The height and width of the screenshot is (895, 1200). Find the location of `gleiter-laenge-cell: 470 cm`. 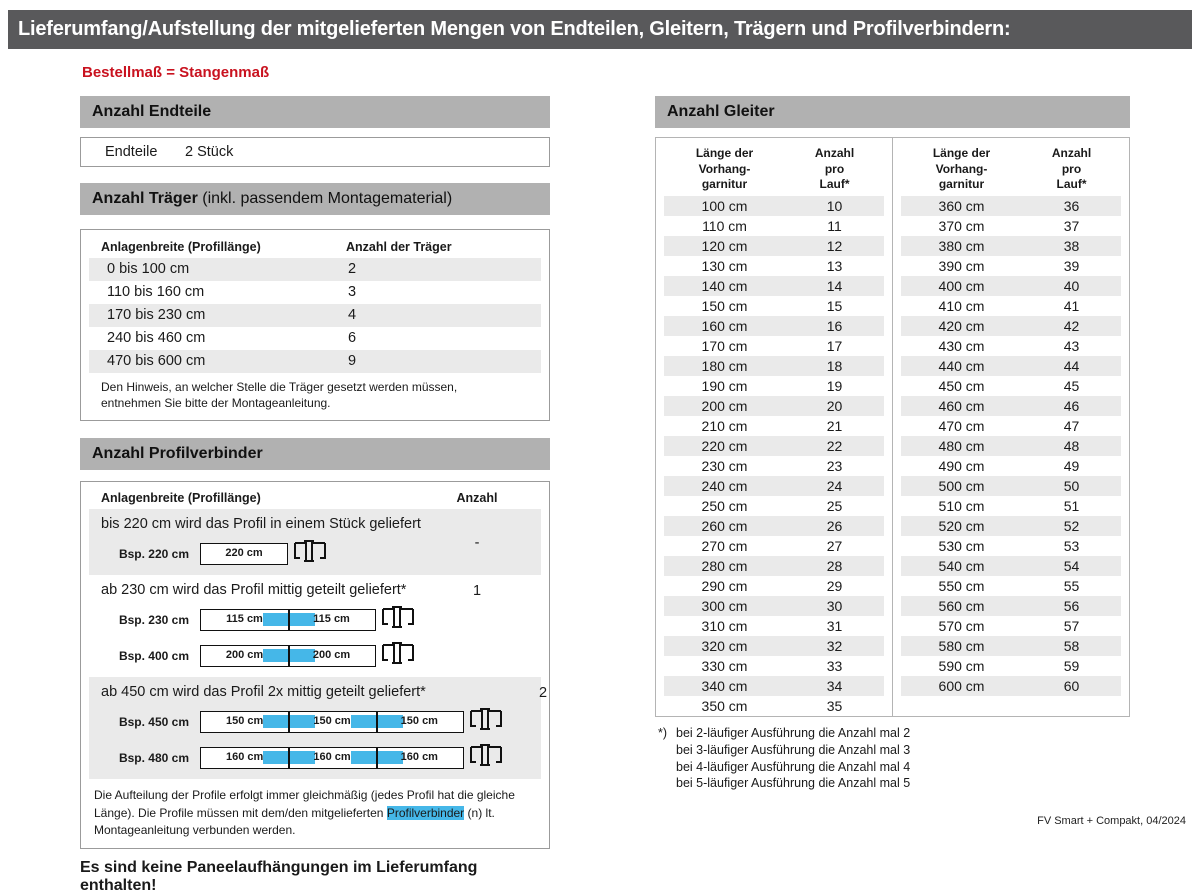

gleiter-laenge-cell: 470 cm is located at coordinates (961, 425).